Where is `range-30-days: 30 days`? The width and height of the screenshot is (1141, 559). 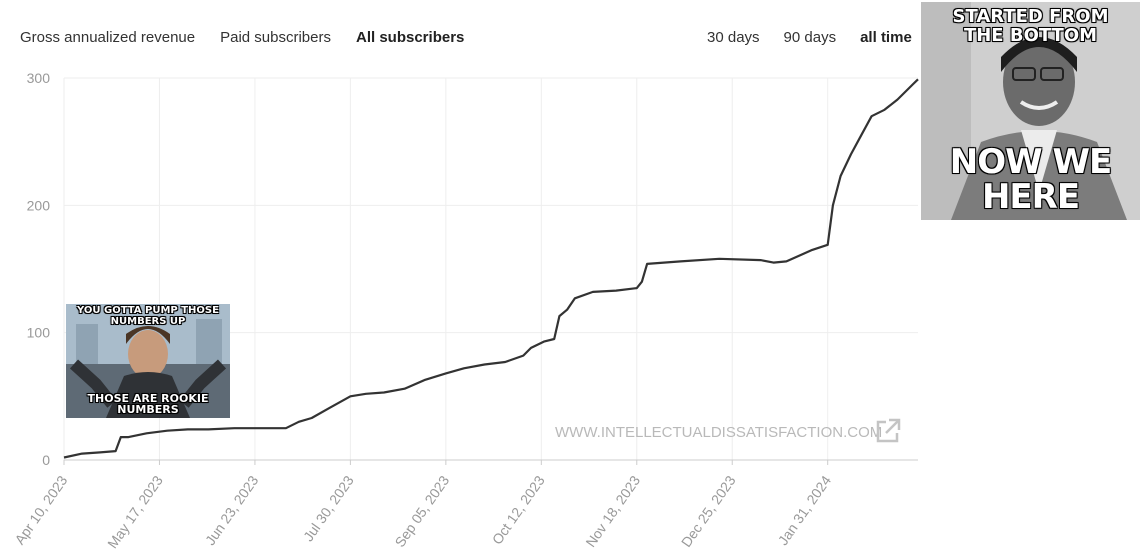 range-30-days: 30 days is located at coordinates (733, 37).